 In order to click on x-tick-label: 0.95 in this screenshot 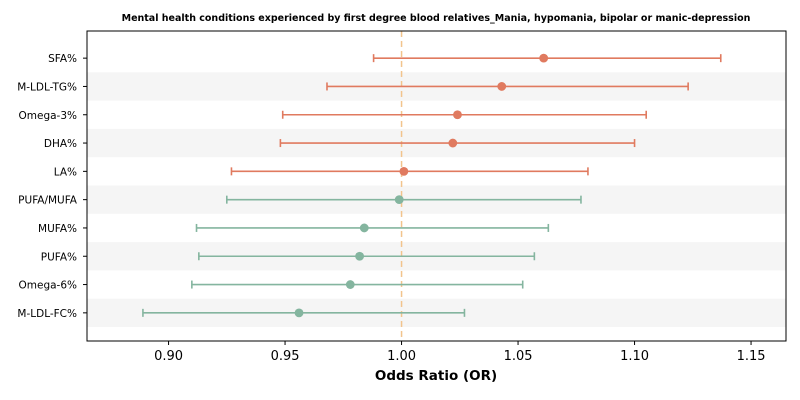, I will do `click(285, 356)`.